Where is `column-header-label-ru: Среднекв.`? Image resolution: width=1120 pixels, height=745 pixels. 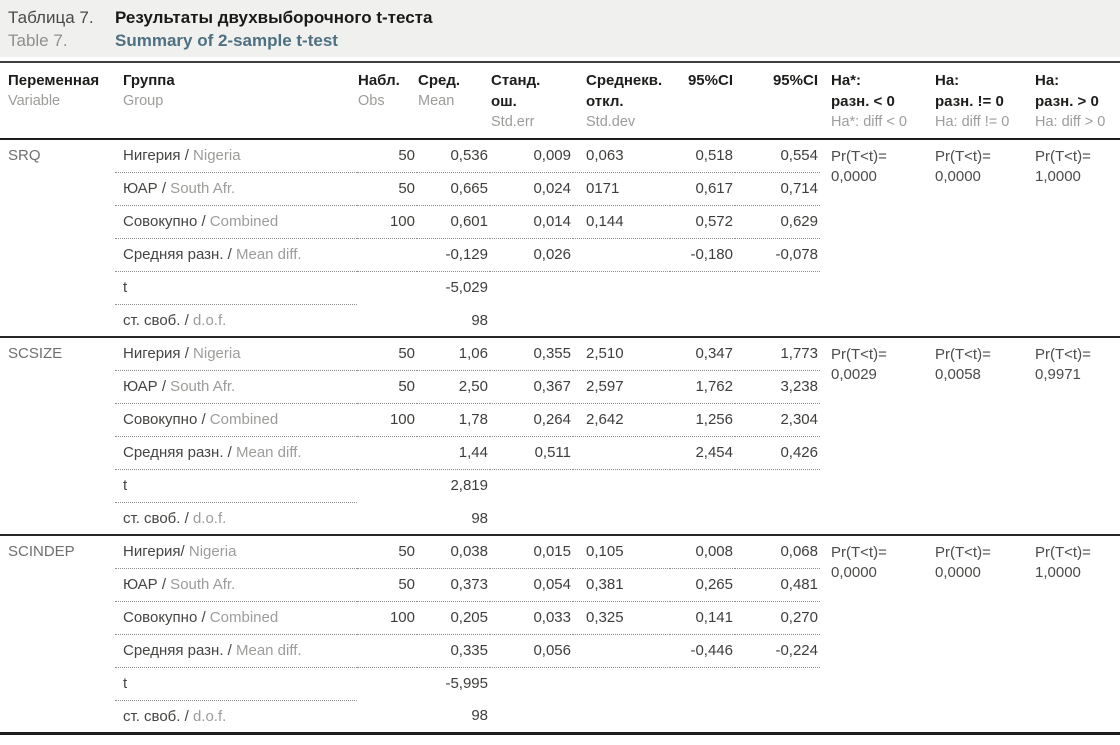
column-header-label-ru: Среднекв. is located at coordinates (624, 80).